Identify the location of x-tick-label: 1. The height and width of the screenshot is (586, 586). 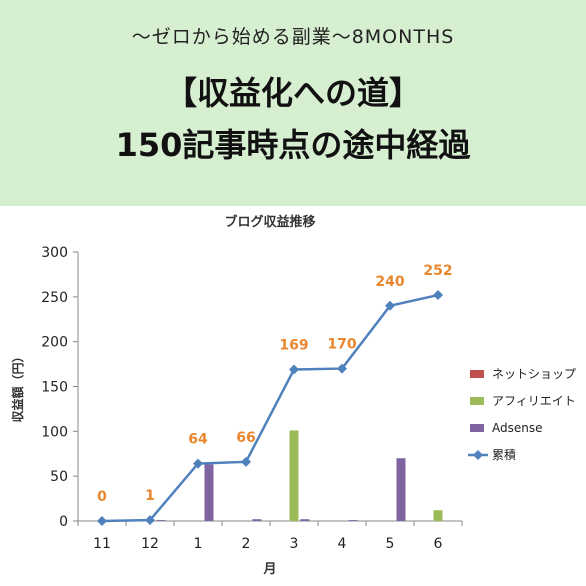
(198, 544).